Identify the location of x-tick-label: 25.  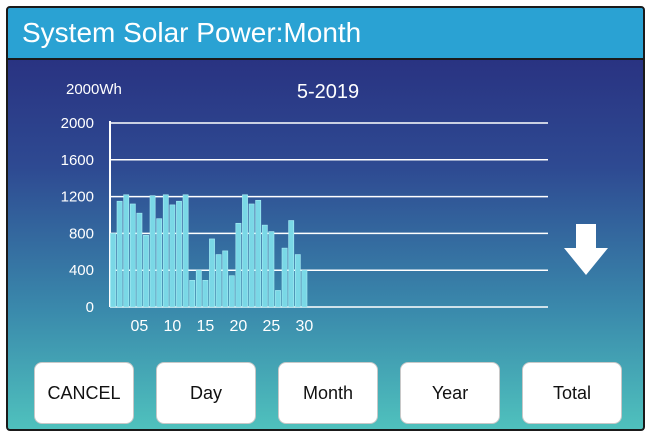
(272, 326).